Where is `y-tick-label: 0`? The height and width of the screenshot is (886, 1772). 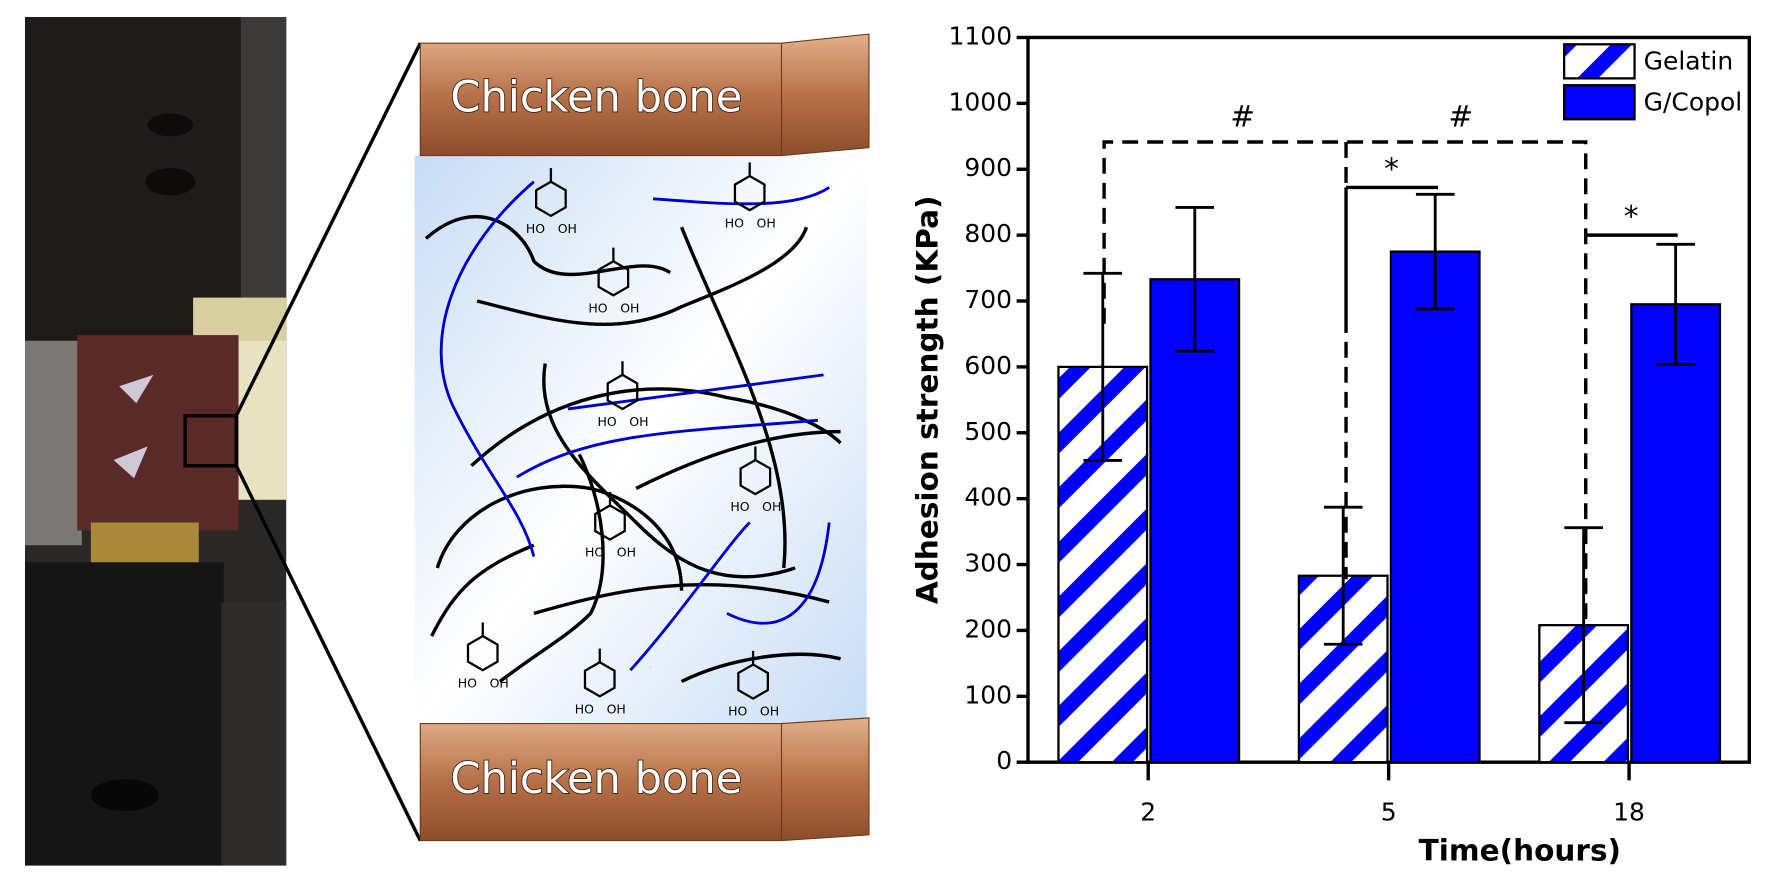 y-tick-label: 0 is located at coordinates (1004, 760).